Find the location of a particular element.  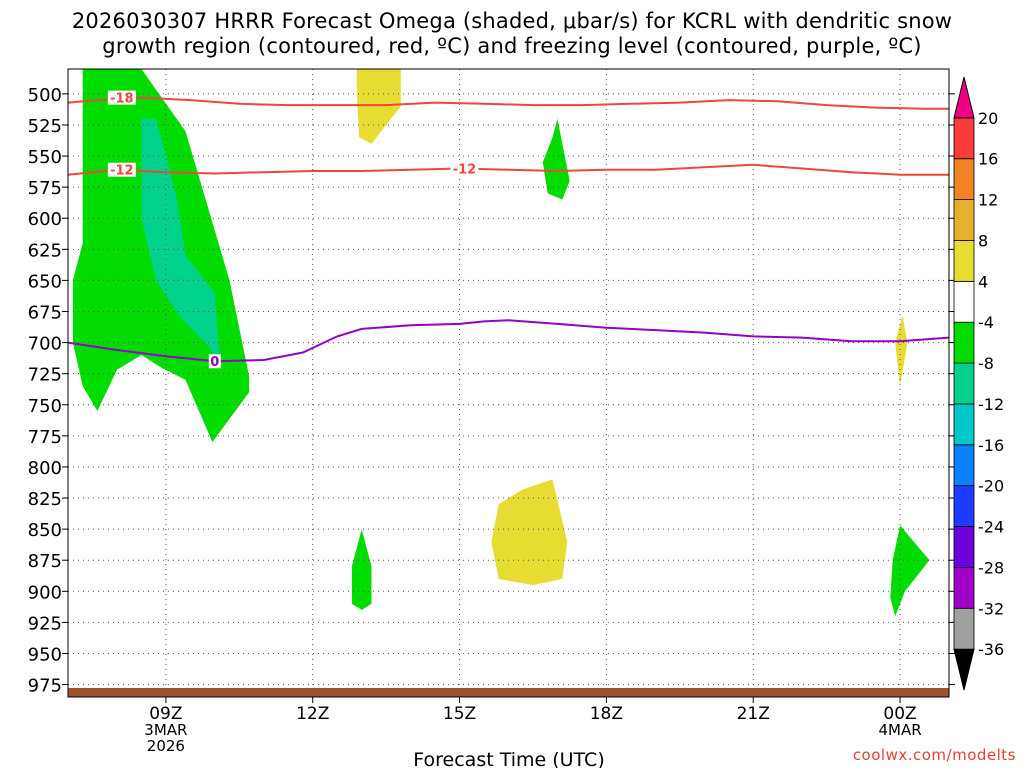

x-tick-label-09Z-0: 09Z is located at coordinates (165, 714).